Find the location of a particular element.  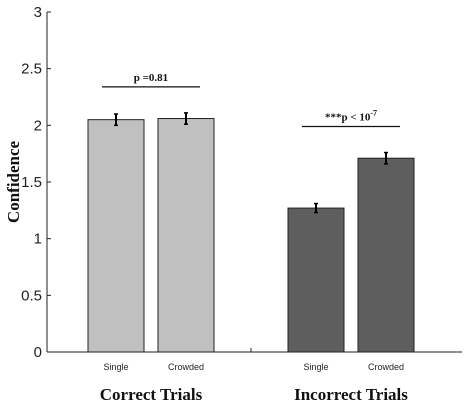

annotations: p =0.81 ***p < 10-7 is located at coordinates (251, 100).